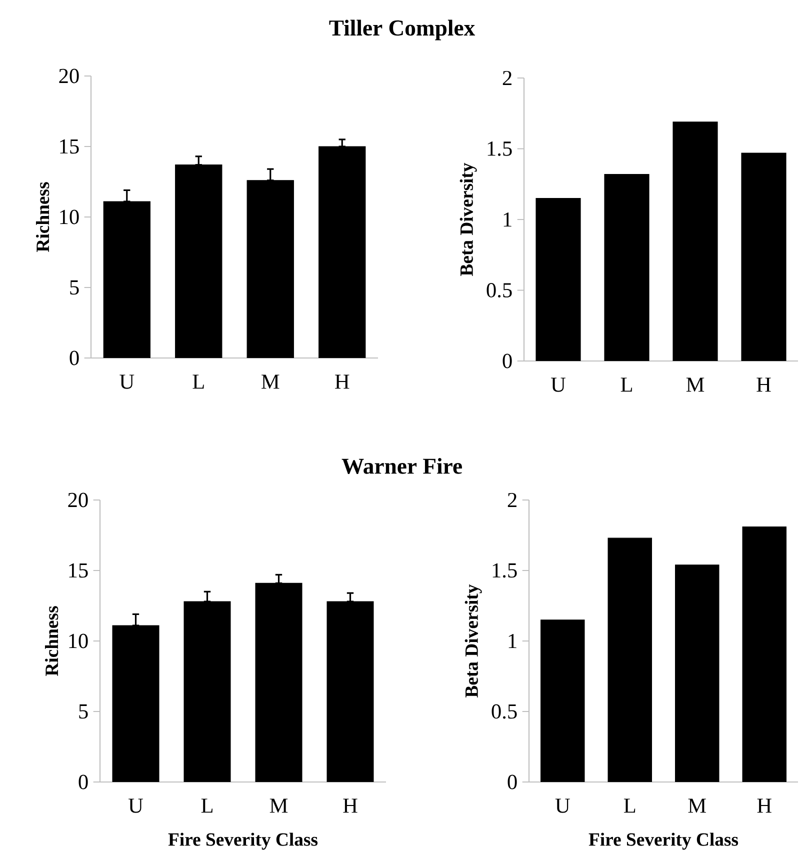 Image resolution: width=804 pixels, height=863 pixels. What do you see at coordinates (402, 466) in the screenshot?
I see `chart-title: Warner Fire` at bounding box center [402, 466].